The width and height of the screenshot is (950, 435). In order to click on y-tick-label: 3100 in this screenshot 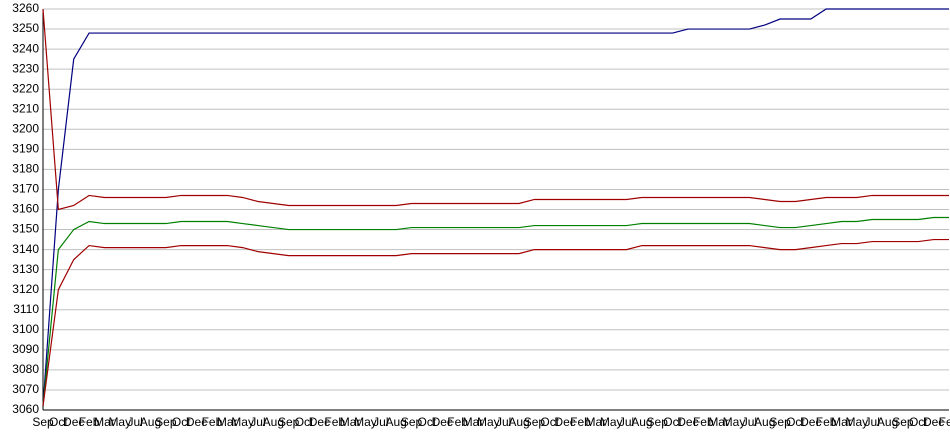, I will do `click(25, 329)`.